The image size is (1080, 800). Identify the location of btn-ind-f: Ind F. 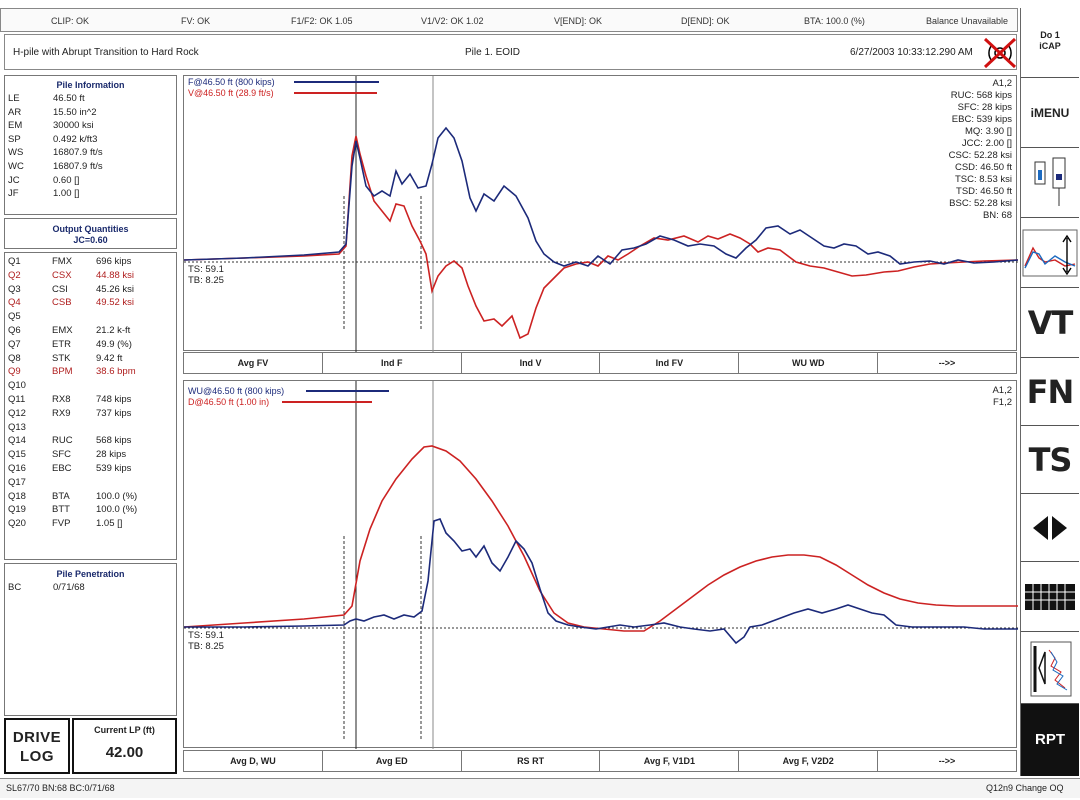
(392, 363).